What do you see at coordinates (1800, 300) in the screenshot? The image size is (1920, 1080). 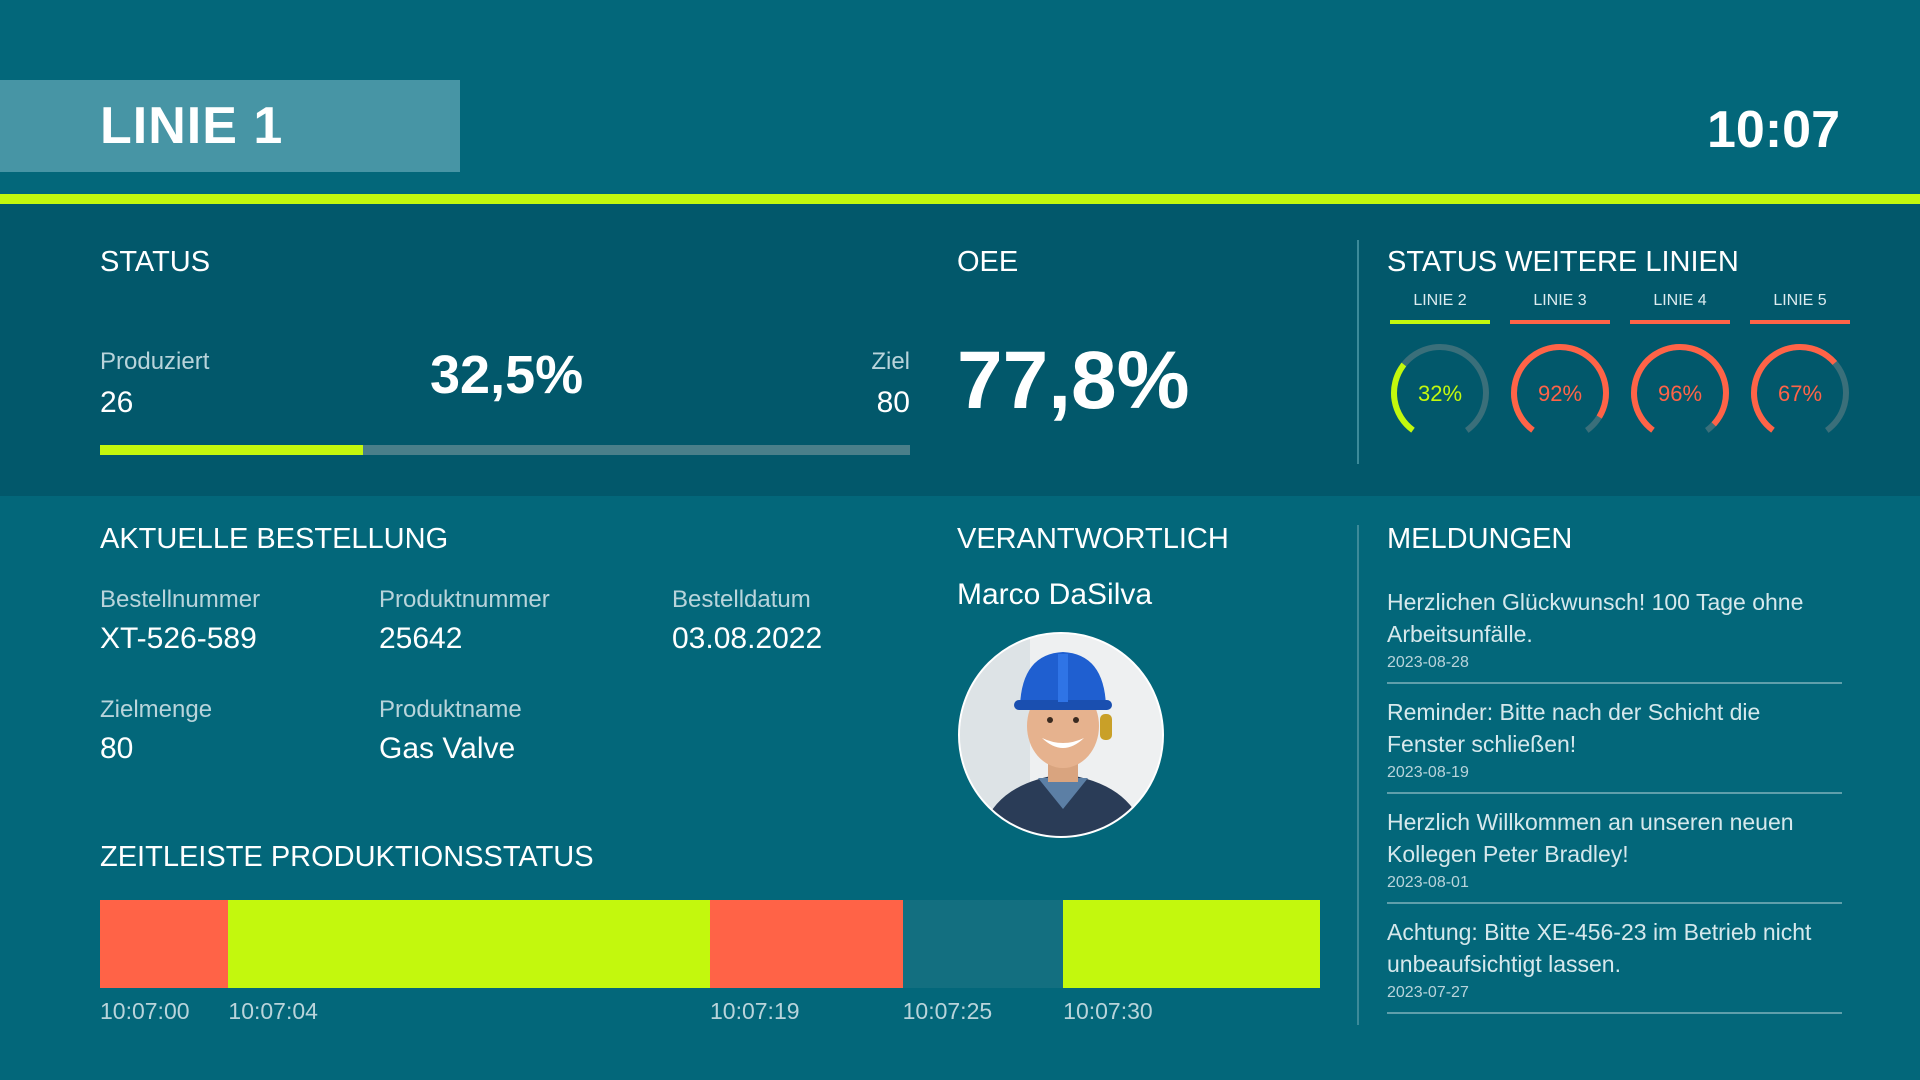 I see `line-tab-label: LINIE 5` at bounding box center [1800, 300].